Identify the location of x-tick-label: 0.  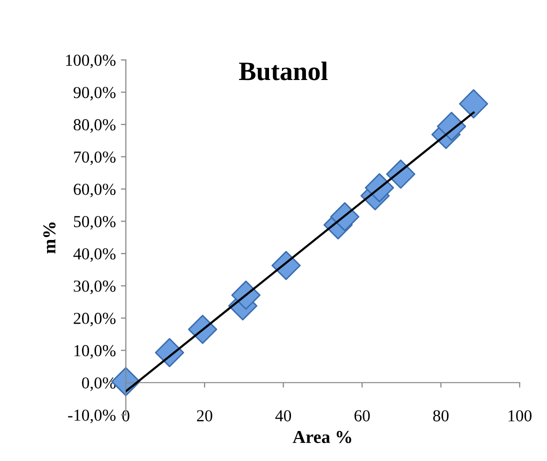
(126, 416).